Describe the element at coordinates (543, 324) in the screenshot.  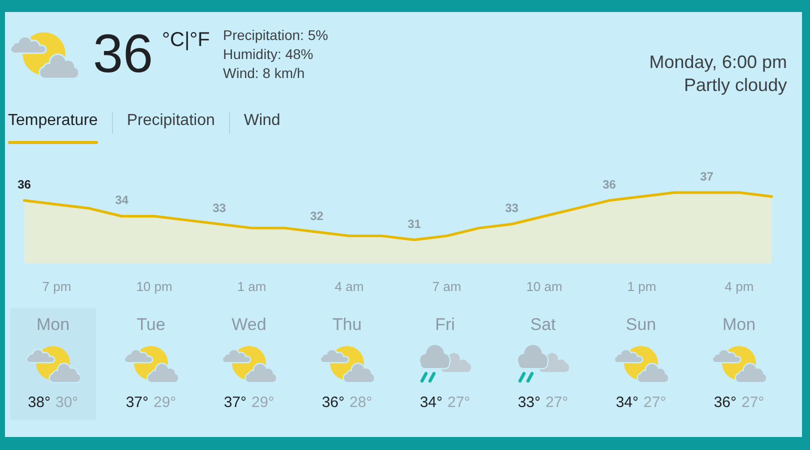
I see `category-label: Sat` at that location.